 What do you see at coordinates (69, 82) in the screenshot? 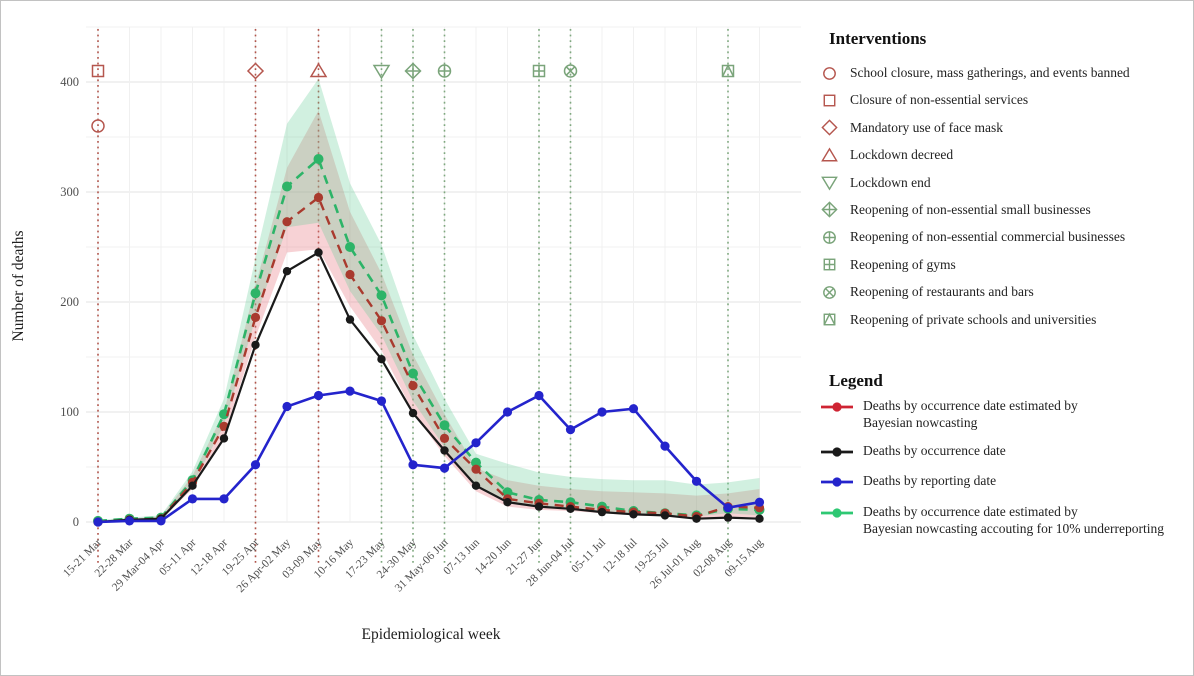
I see `y-tick-label: 400` at bounding box center [69, 82].